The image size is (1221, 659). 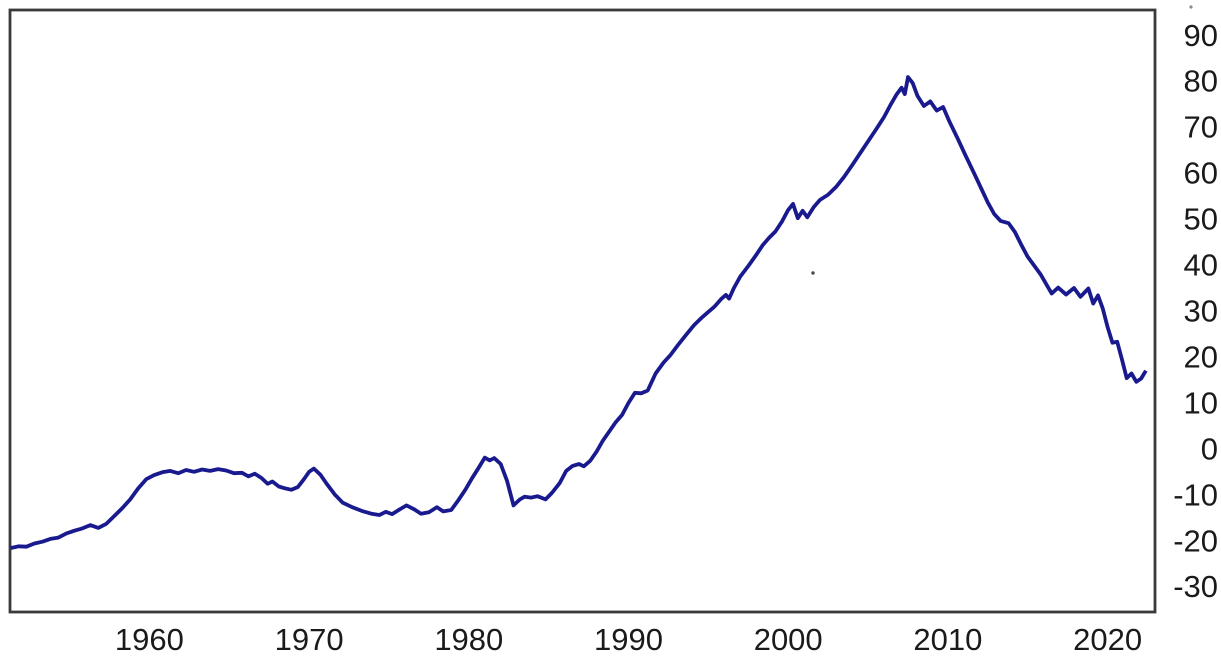 What do you see at coordinates (1201, 311) in the screenshot?
I see `y-tick-label: 30` at bounding box center [1201, 311].